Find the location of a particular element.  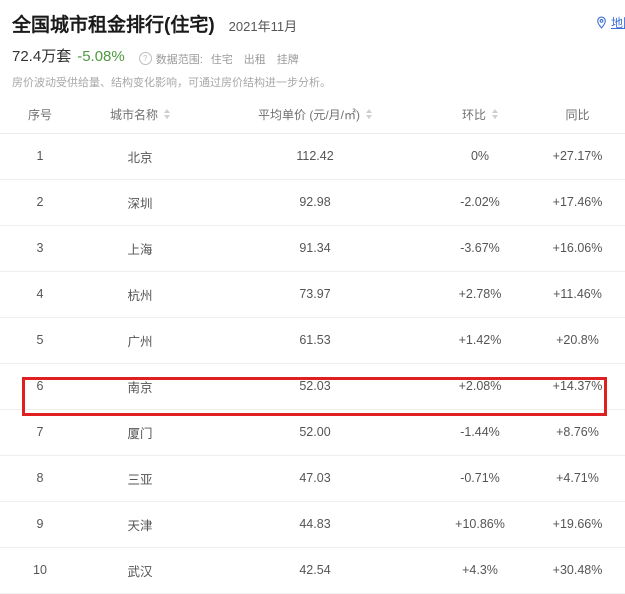

cell-city: 厦门 is located at coordinates (140, 432).